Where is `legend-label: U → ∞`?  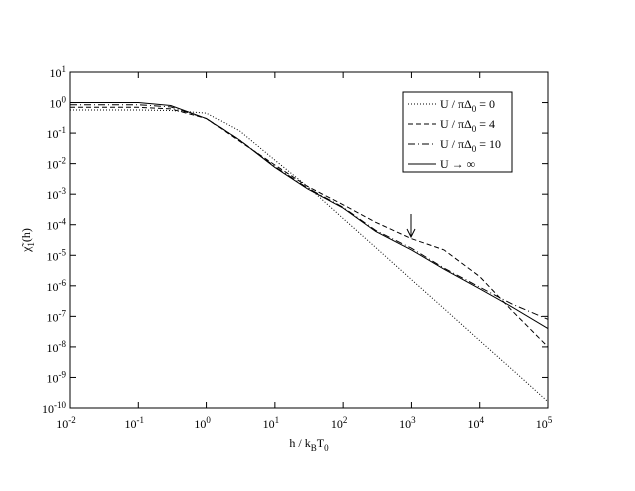 legend-label: U → ∞ is located at coordinates (457, 164).